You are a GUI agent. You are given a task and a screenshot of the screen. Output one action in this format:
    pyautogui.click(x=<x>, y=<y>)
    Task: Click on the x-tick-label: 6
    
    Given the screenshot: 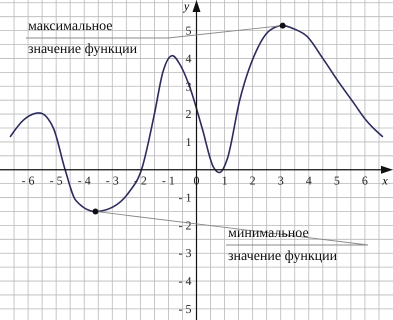 What is the action you would take?
    pyautogui.click(x=365, y=181)
    